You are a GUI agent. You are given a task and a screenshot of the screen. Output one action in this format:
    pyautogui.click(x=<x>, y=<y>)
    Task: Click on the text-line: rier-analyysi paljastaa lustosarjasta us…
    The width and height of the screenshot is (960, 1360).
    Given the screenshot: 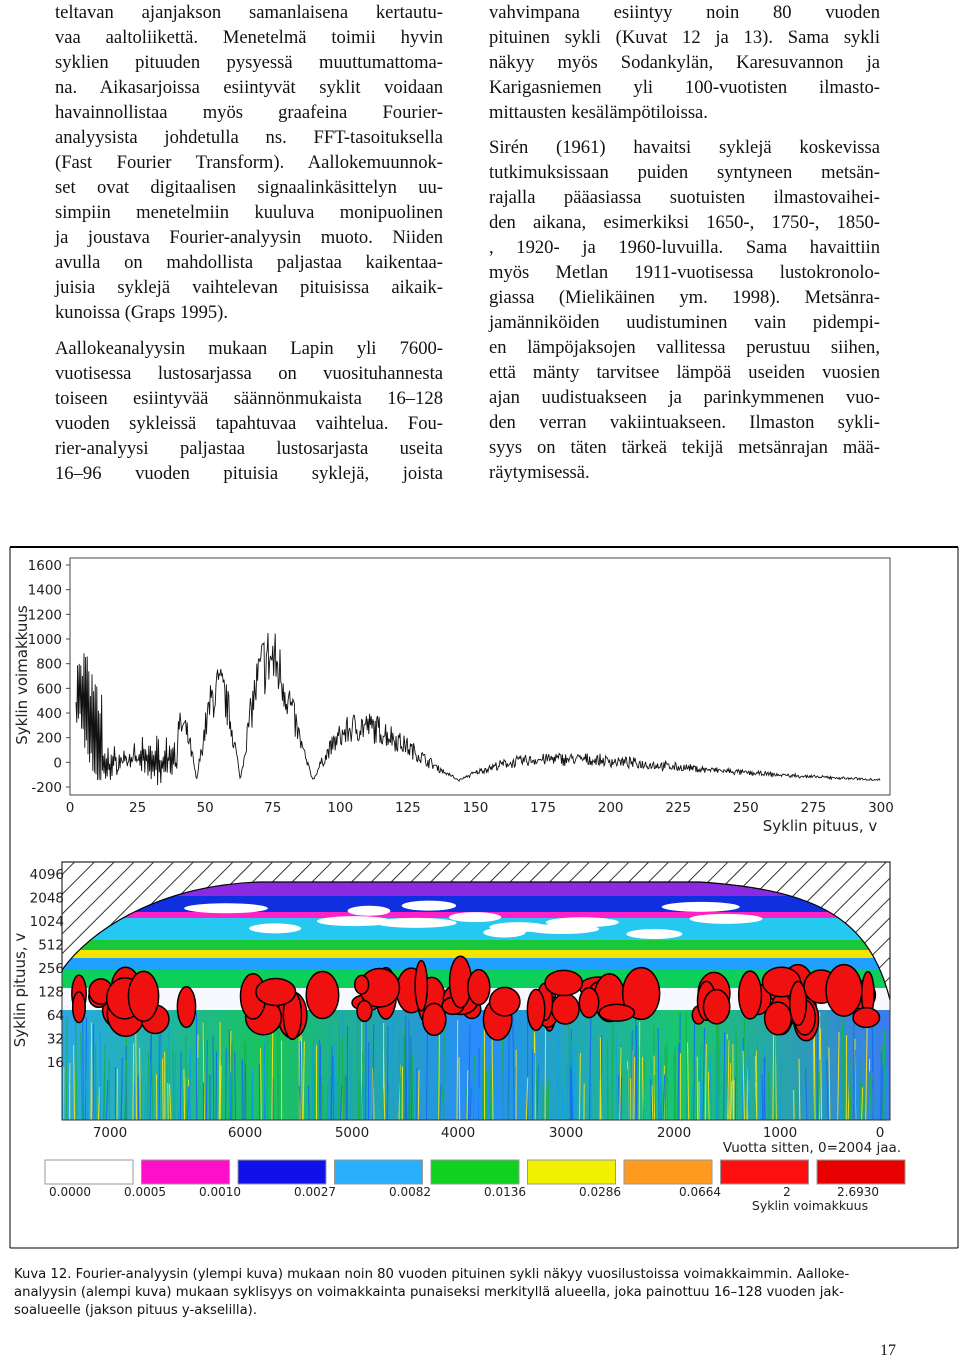 What is the action you would take?
    pyautogui.click(x=249, y=448)
    